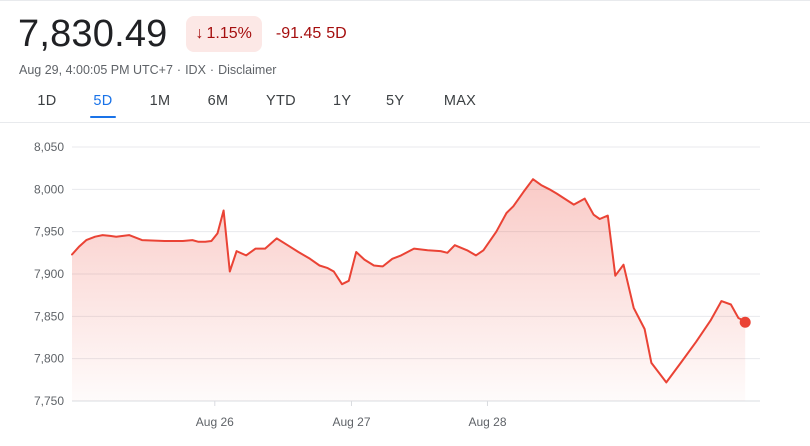 This screenshot has width=810, height=446. What do you see at coordinates (160, 101) in the screenshot?
I see `tab-1m: 1M` at bounding box center [160, 101].